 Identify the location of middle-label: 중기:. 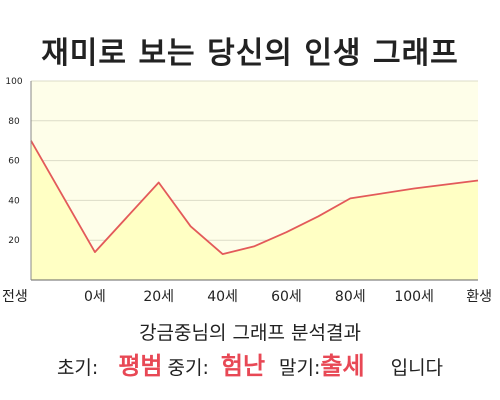
(188, 368).